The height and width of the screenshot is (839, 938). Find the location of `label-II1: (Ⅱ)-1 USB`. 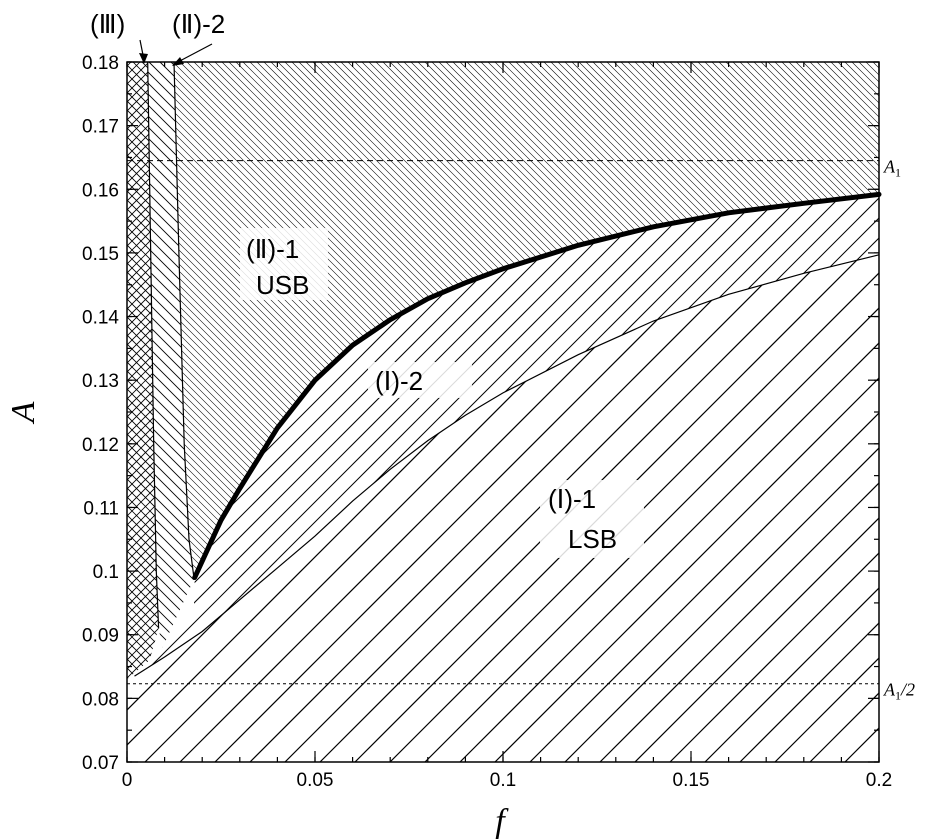

label-II1: (Ⅱ)-1 USB is located at coordinates (284, 264).